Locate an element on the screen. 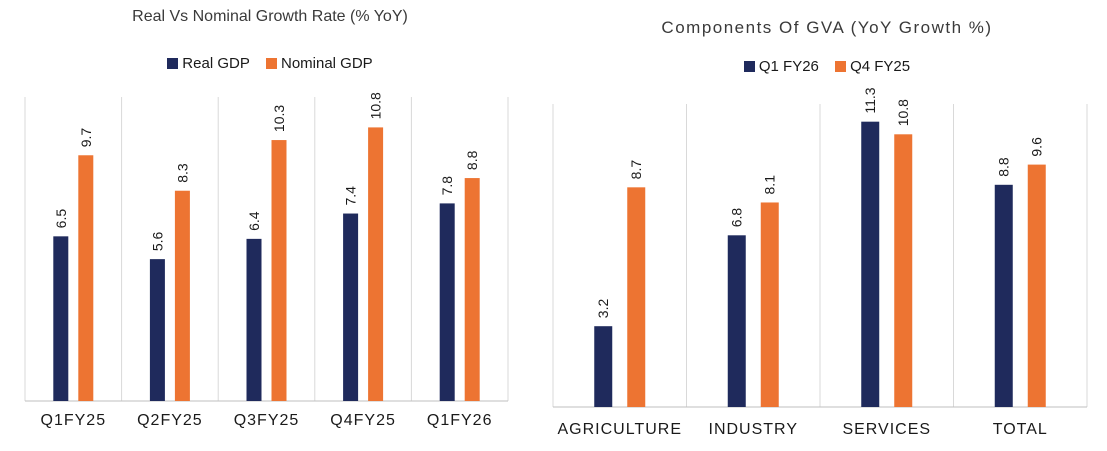 This screenshot has width=1107, height=451. legend-label: Q4 FY25 is located at coordinates (880, 66).